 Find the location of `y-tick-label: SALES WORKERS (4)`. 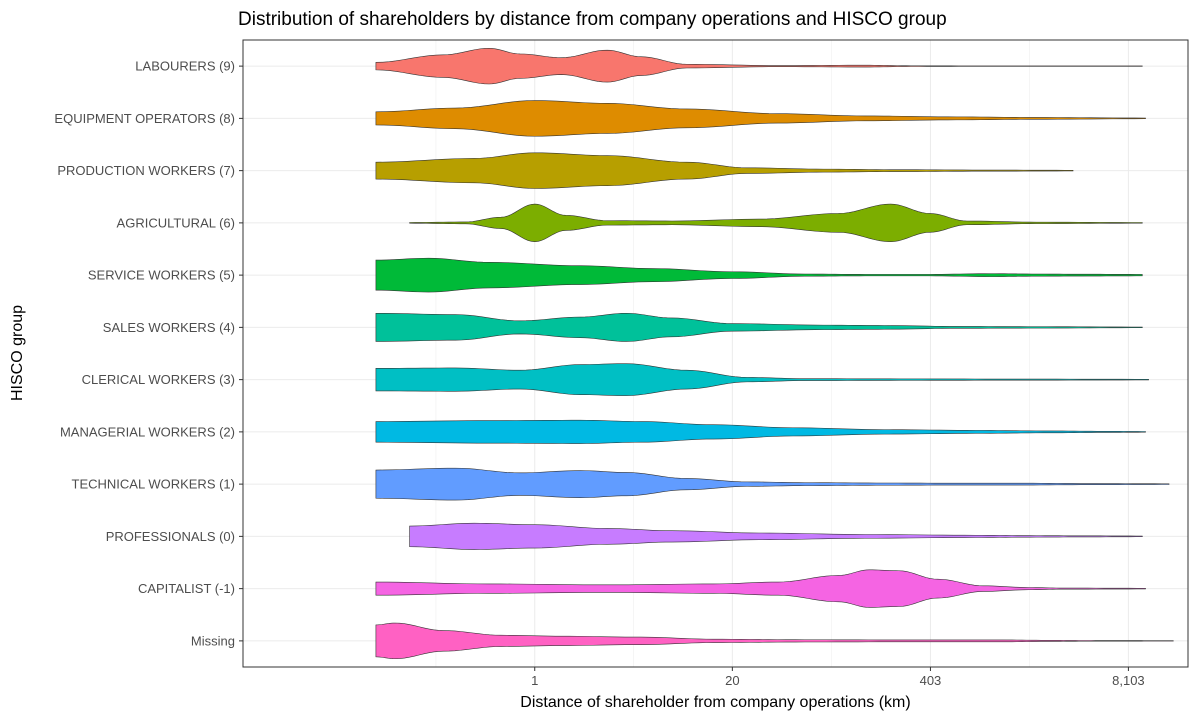

y-tick-label: SALES WORKERS (4) is located at coordinates (169, 327).